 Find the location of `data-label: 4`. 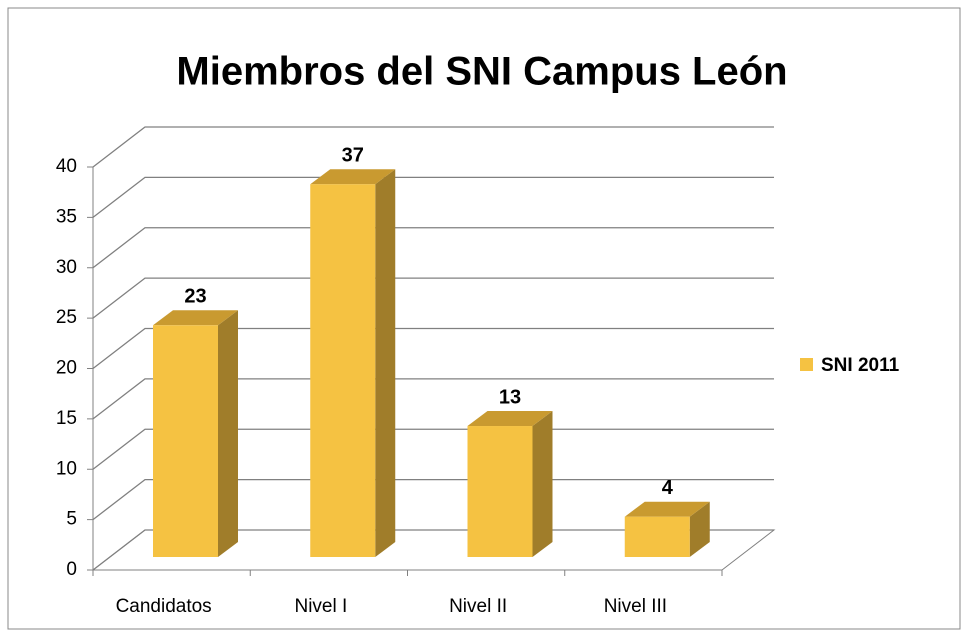

data-label: 4 is located at coordinates (668, 488).